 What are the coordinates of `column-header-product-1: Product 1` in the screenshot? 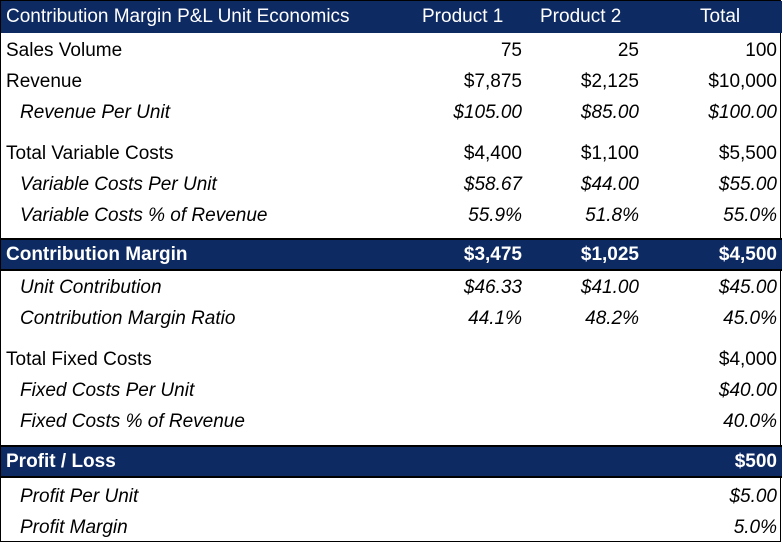 It's located at (463, 16).